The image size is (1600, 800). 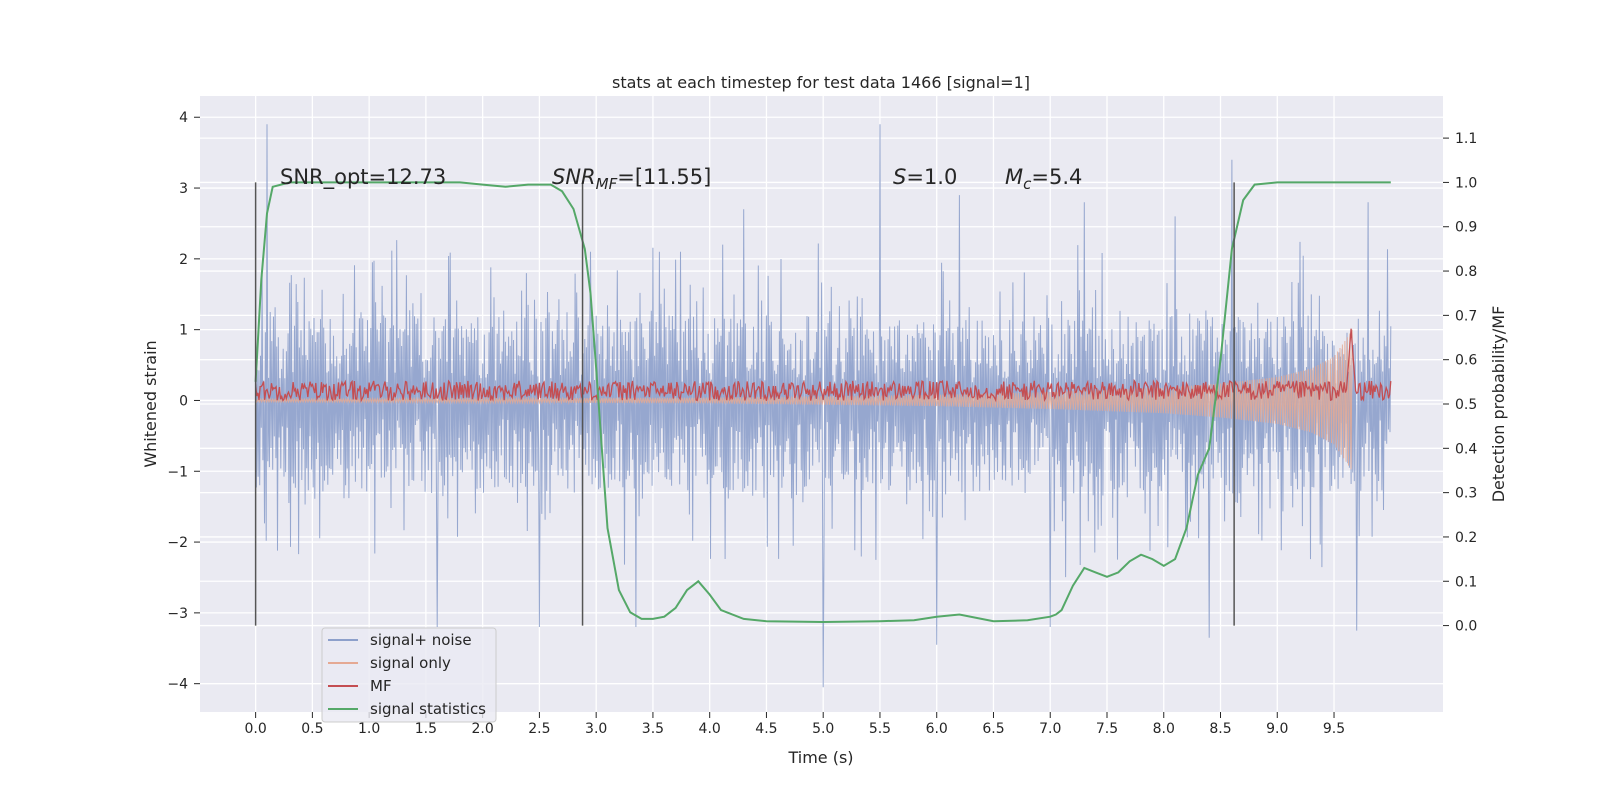 I want to click on y-right-tick-label: 1.0, so click(x=1466, y=183).